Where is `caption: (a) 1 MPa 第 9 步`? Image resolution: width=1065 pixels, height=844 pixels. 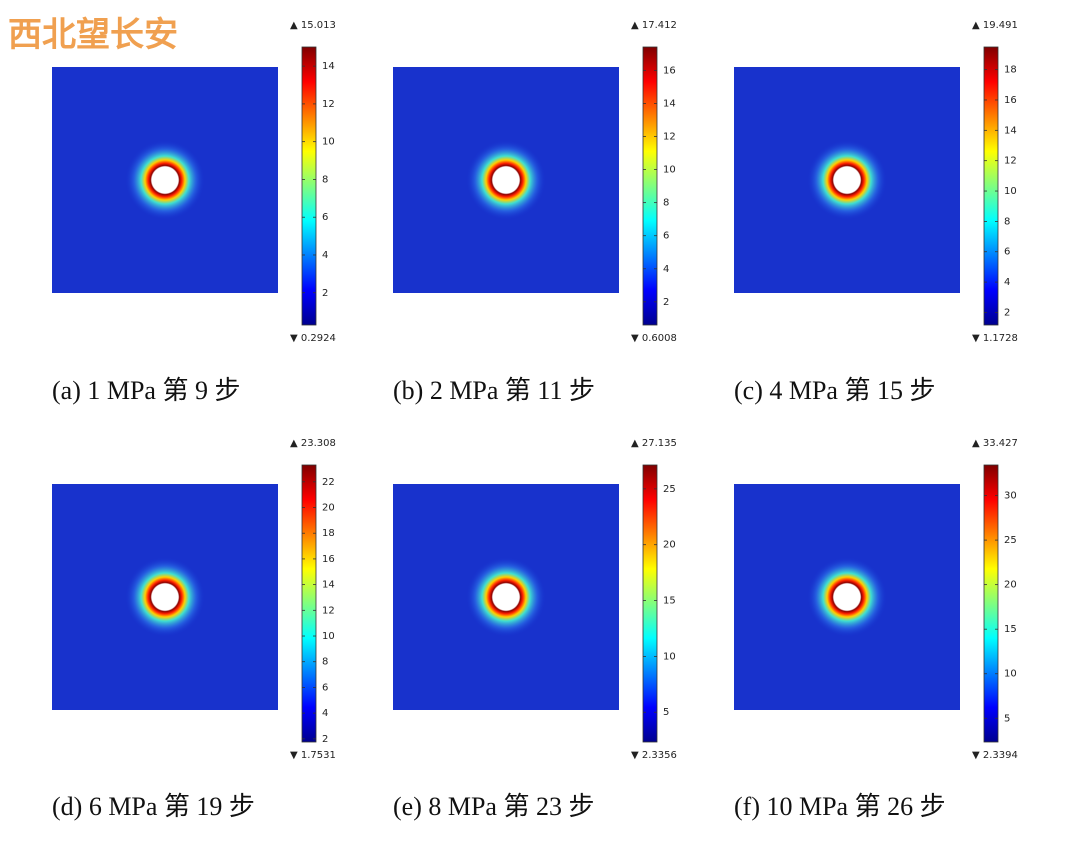 caption: (a) 1 MPa 第 9 步 is located at coordinates (146, 390).